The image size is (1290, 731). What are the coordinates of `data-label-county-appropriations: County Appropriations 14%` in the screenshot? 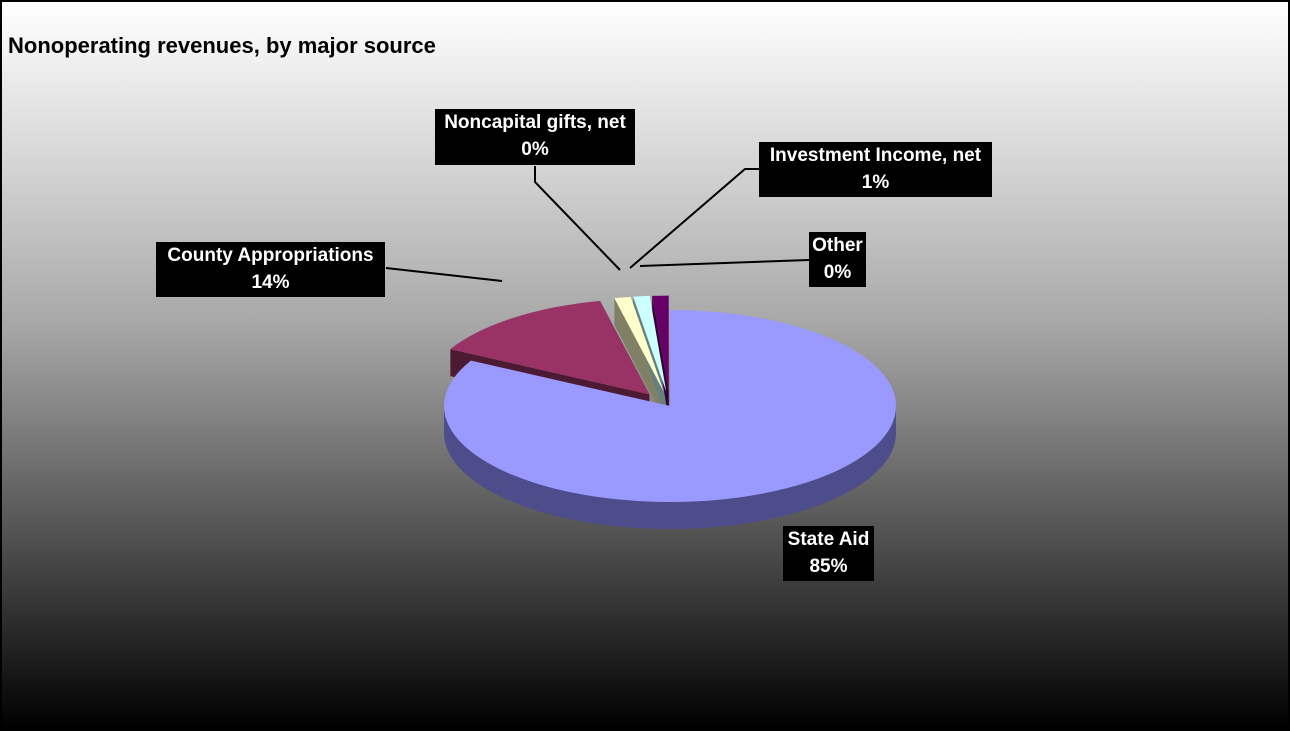 It's located at (270, 269).